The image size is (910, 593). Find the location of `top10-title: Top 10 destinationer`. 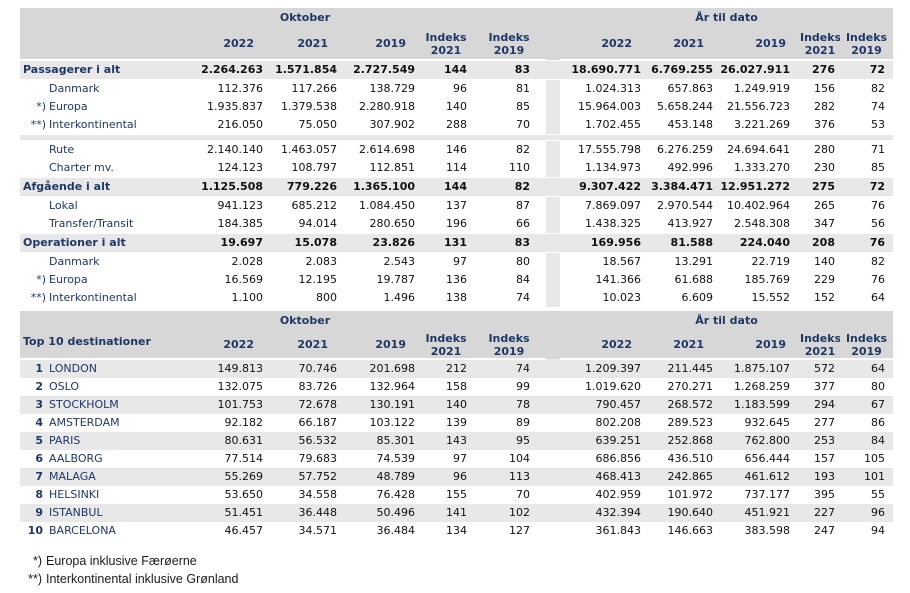

top10-title: Top 10 destinationer is located at coordinates (87, 341).